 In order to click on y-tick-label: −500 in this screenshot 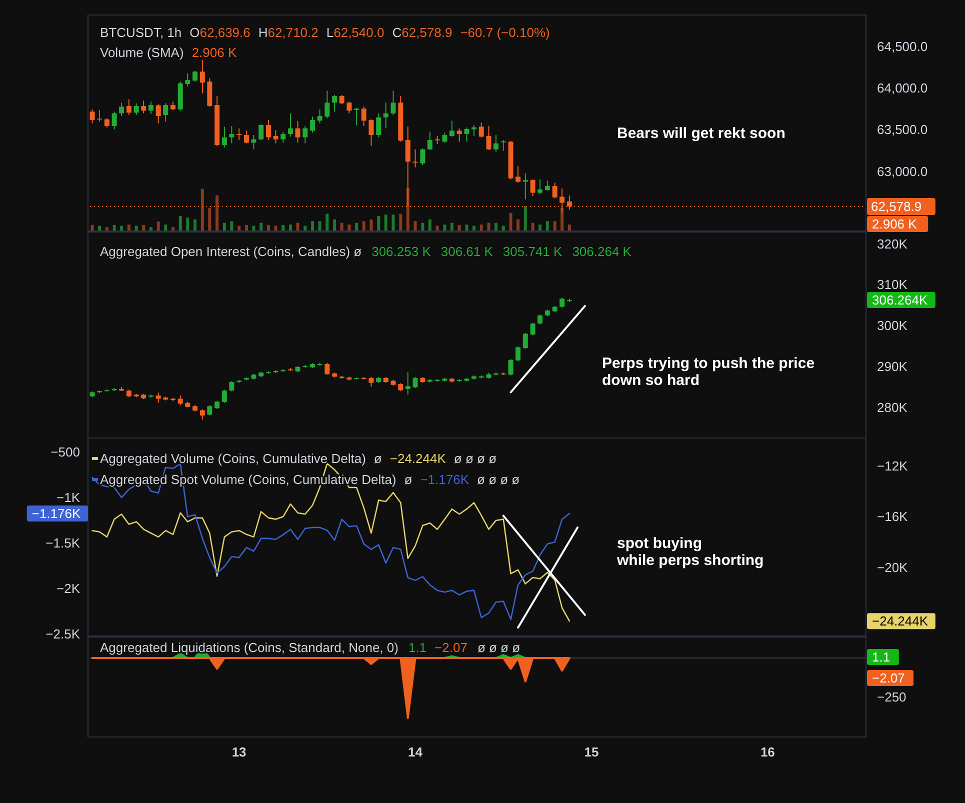, I will do `click(65, 452)`.